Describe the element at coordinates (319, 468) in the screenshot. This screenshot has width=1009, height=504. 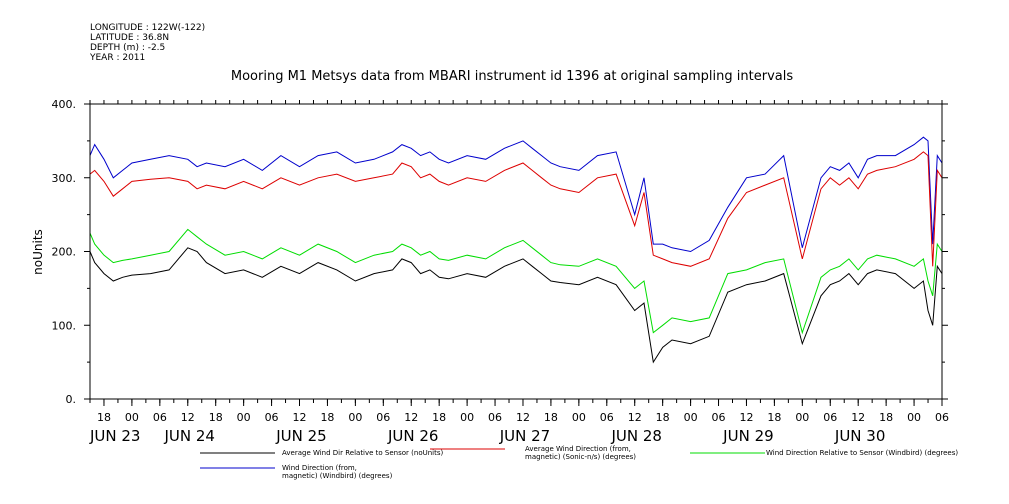
I see `legend-label: Wind Direction (from,` at that location.